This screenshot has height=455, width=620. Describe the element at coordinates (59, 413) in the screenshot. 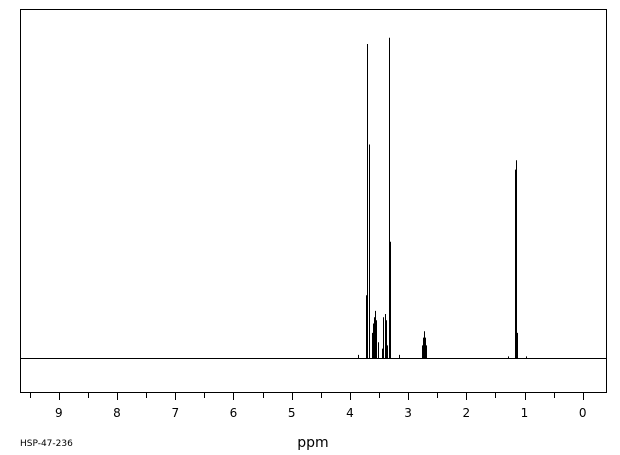

I see `x-tick-label: 9` at that location.